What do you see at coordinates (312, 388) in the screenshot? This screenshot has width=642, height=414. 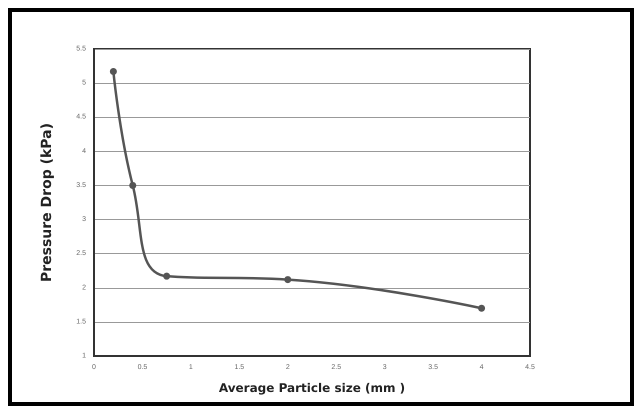 I see `x-axis-title: Average Particle size (mm )` at bounding box center [312, 388].